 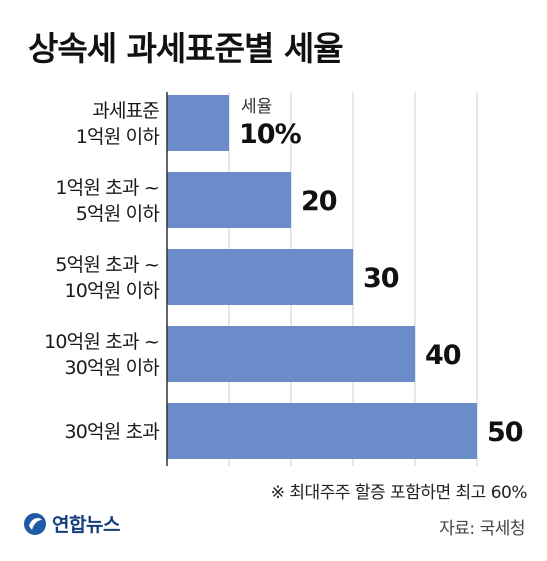 What do you see at coordinates (256, 107) in the screenshot?
I see `series-label: 세율` at bounding box center [256, 107].